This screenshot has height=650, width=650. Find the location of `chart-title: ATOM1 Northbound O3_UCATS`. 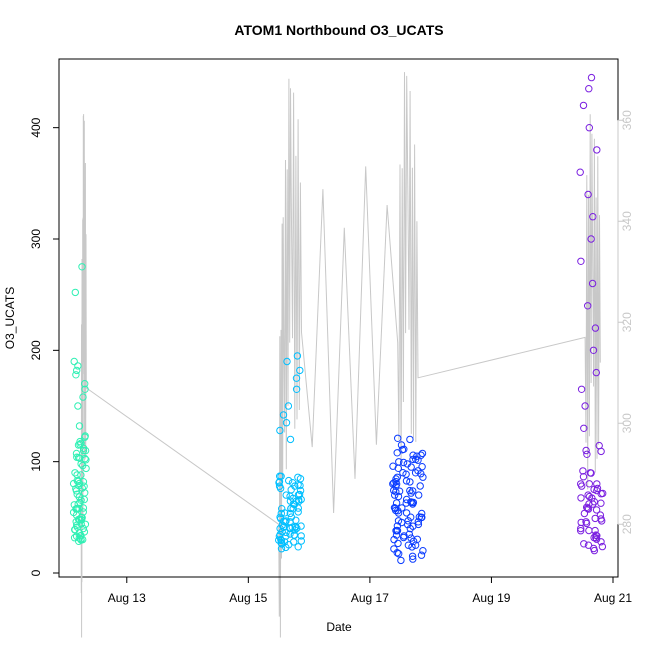

chart-title: ATOM1 Northbound O3_UCATS is located at coordinates (338, 30).